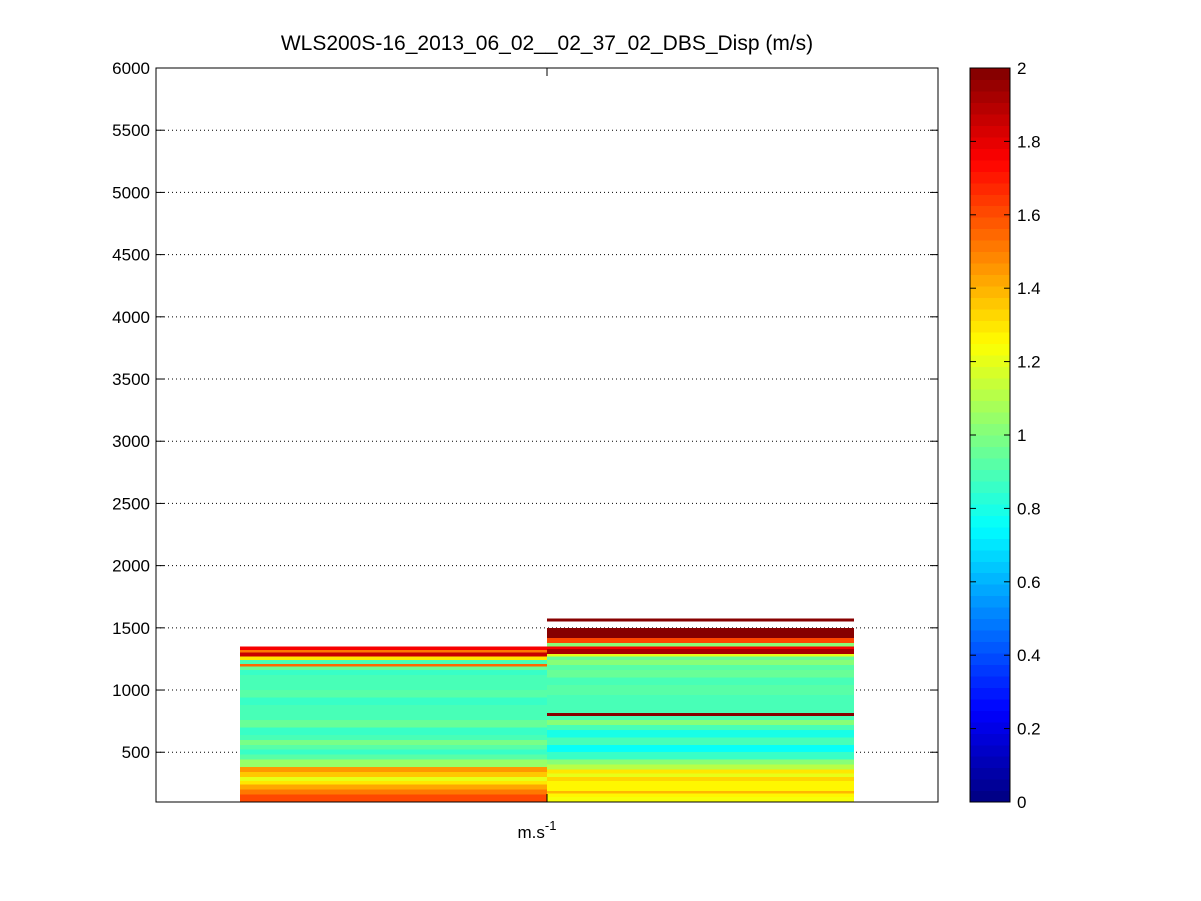  I want to click on colorbar-tick-label: 0.2, so click(1029, 729).